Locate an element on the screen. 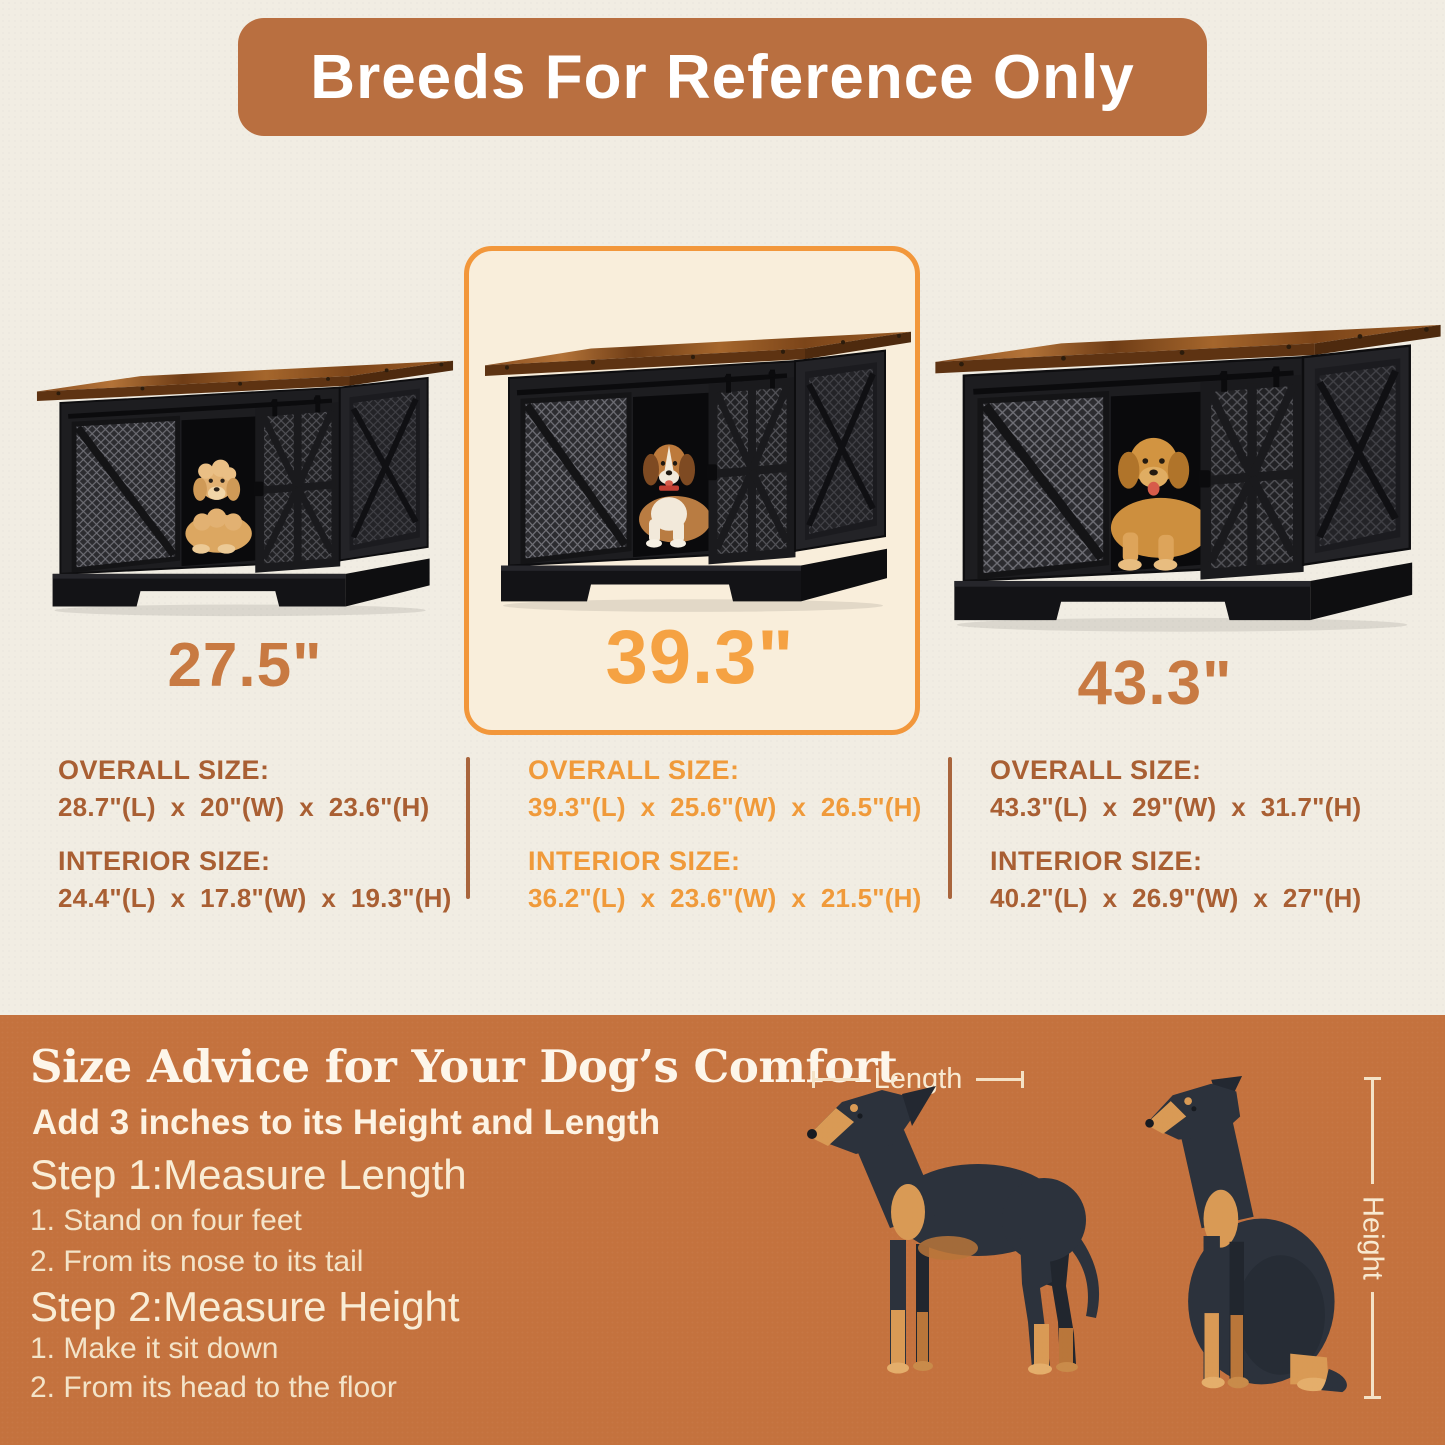 This screenshot has height=1445, width=1445. height-label: Height is located at coordinates (1372, 1238).